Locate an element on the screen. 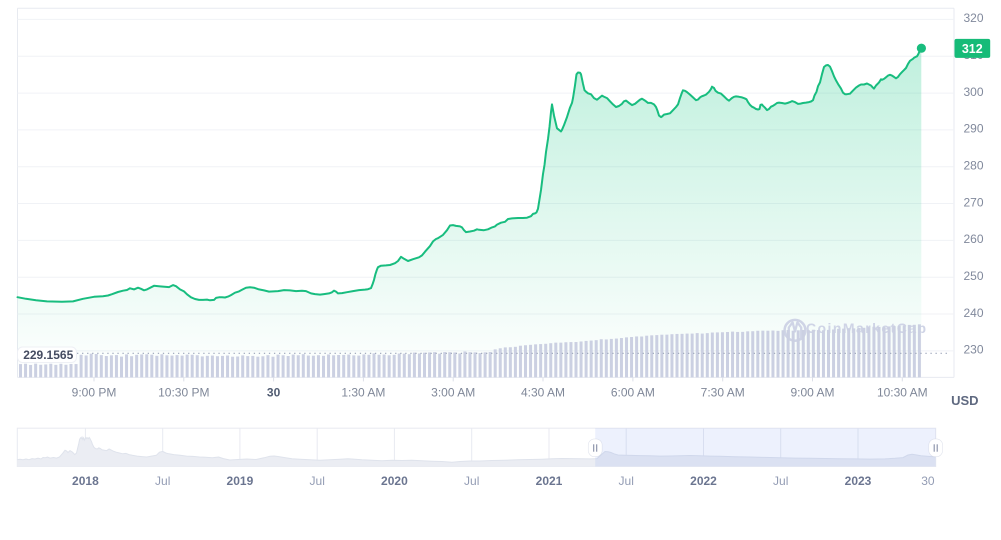 The image size is (1001, 540). svg-text: 7:30 AM is located at coordinates (723, 393).